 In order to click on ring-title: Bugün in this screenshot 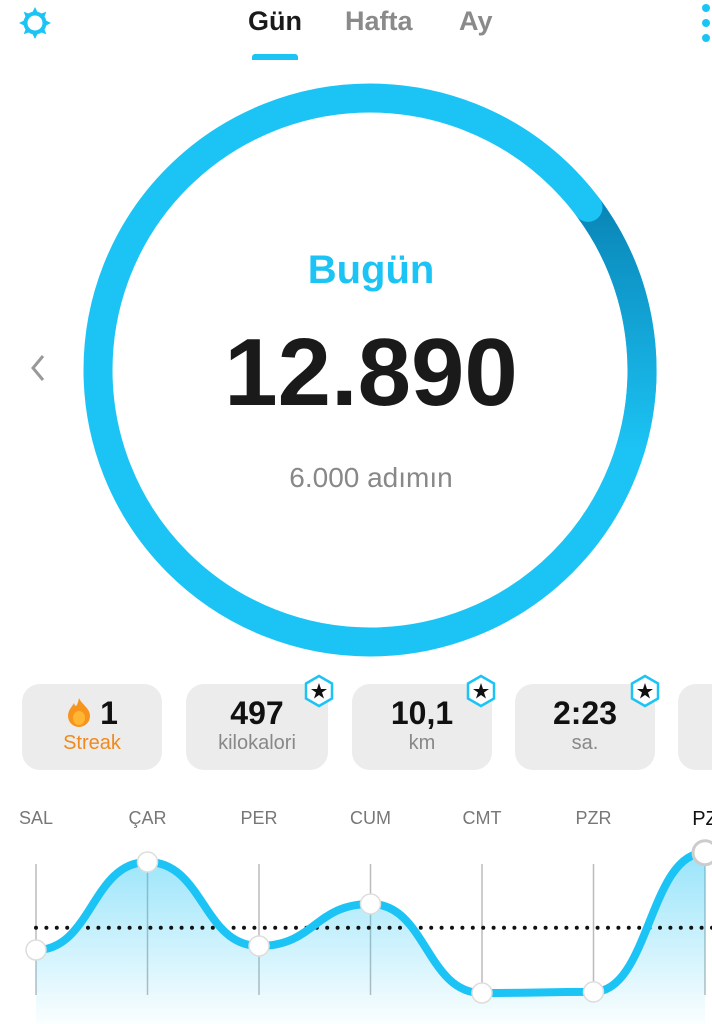, I will do `click(371, 270)`.